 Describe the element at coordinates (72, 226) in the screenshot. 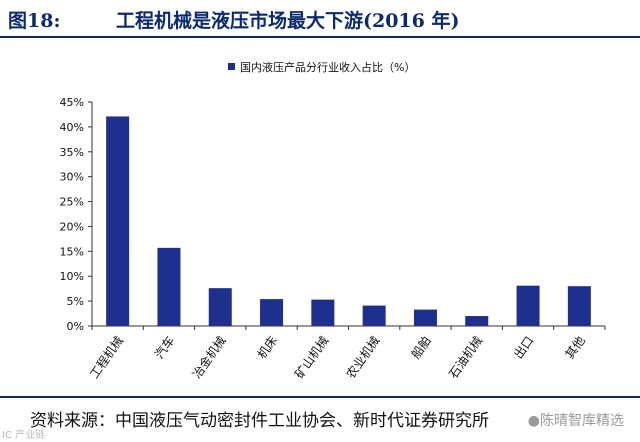

I see `y-tick-label: 20%` at that location.